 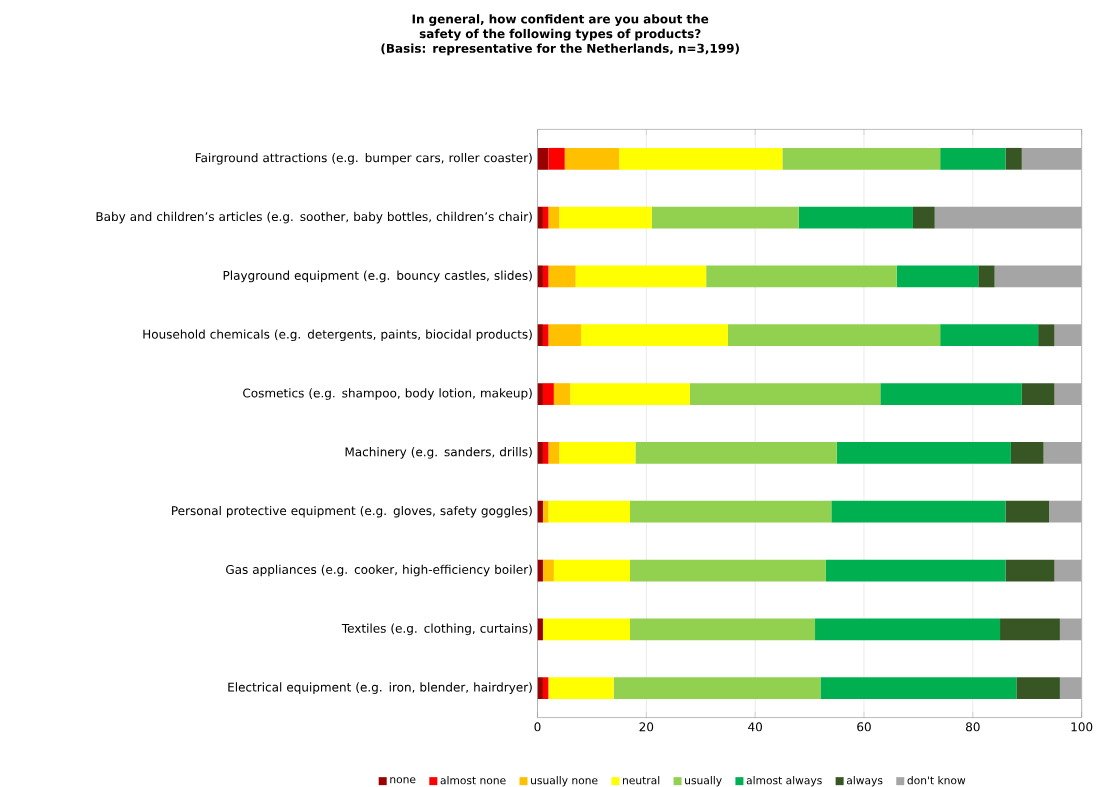 What do you see at coordinates (784, 781) in the screenshot?
I see `legend-label: almost always` at bounding box center [784, 781].